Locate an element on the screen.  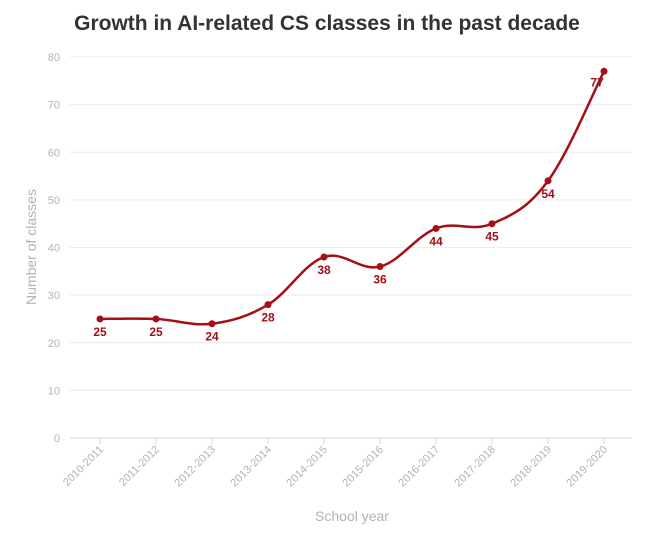
x-tick-label: 2018-2019 is located at coordinates (531, 467).